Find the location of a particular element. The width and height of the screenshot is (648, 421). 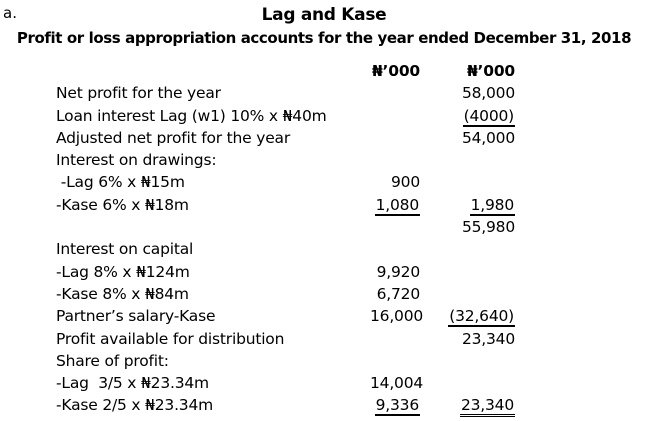

table-row: -Lag 3/5 x ₦23.34m 14,004 is located at coordinates (352, 383).